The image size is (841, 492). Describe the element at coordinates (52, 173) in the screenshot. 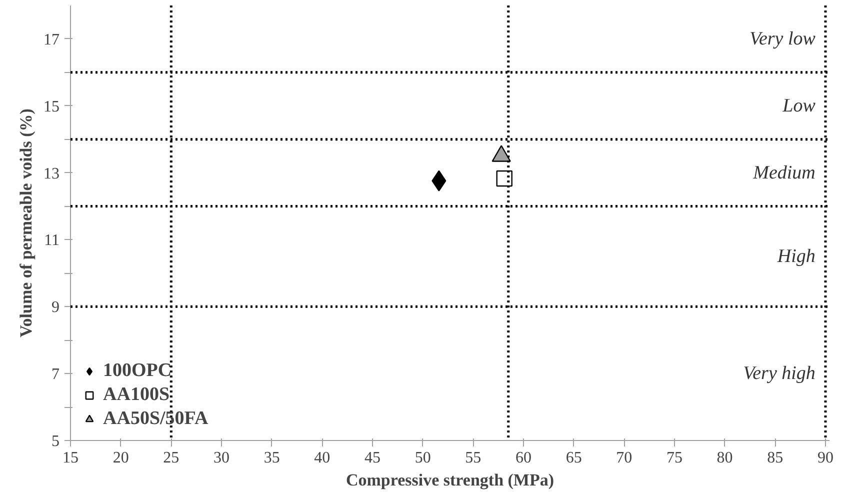

I see `y-tick-label: 13` at that location.